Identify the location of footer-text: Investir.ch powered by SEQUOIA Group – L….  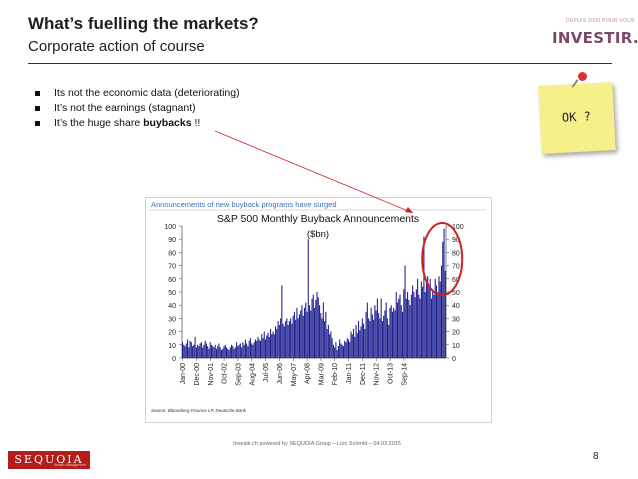
(317, 444).